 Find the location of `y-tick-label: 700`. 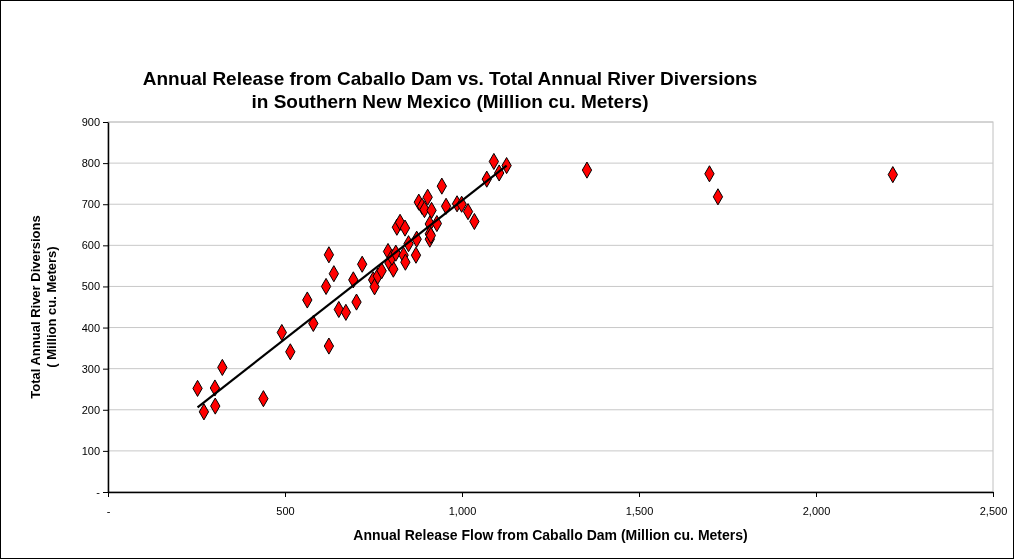

y-tick-label: 700 is located at coordinates (90, 204).